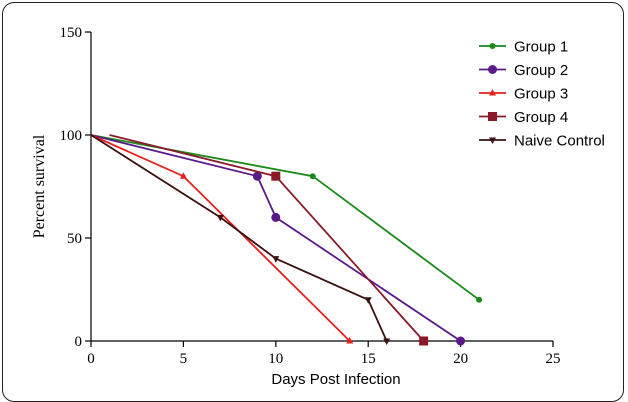  I want to click on legend-label: Naive Control, so click(559, 141).